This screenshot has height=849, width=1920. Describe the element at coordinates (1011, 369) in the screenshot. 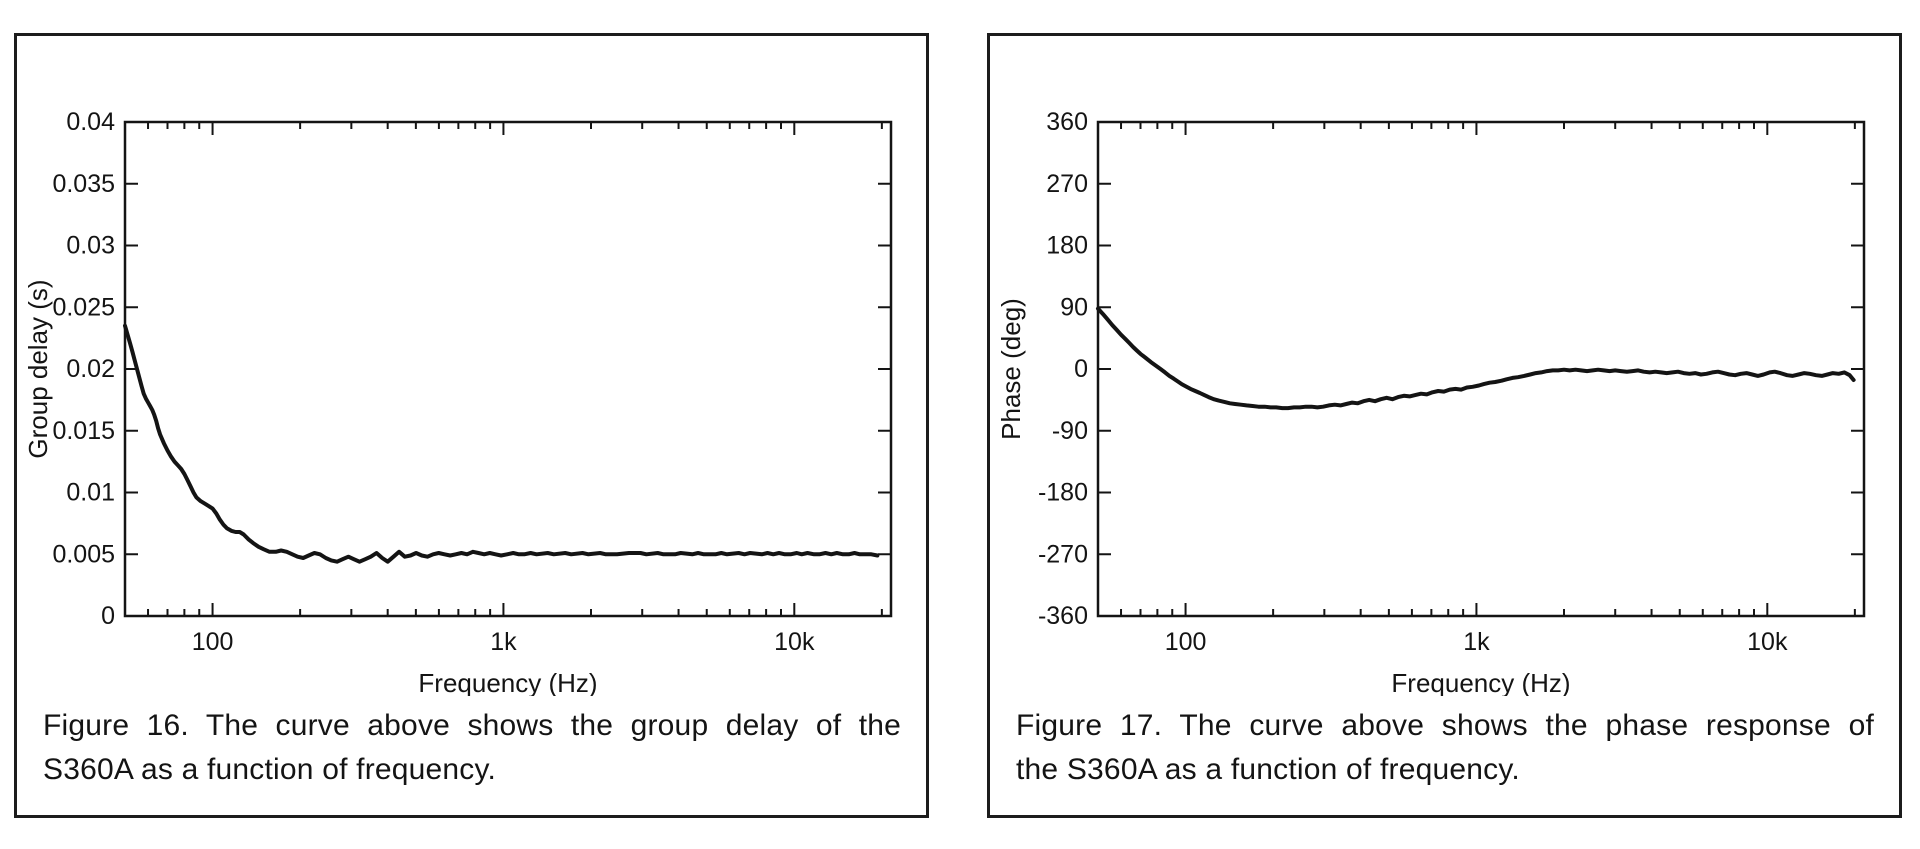

I see `y-axis-label: Phase (deg)` at that location.